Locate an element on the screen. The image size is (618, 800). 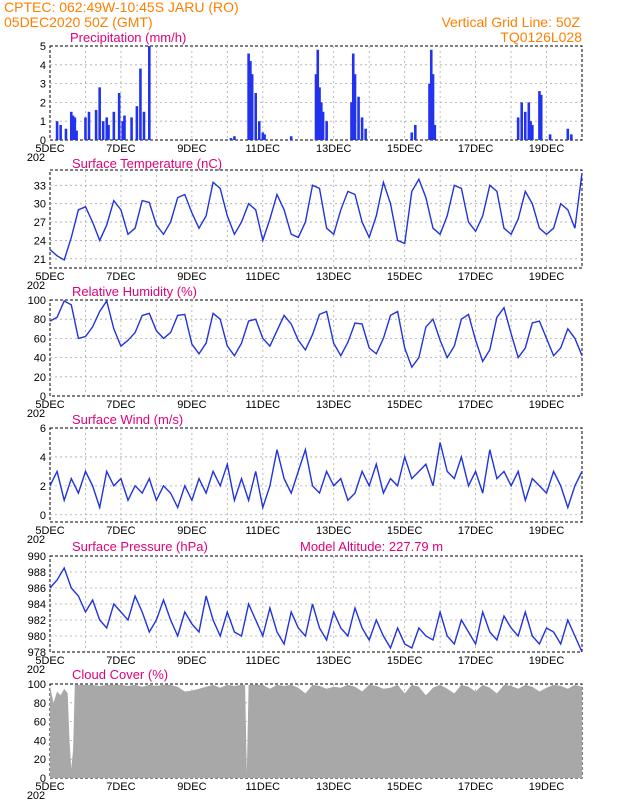
y-tick-label: 30 is located at coordinates (40, 205).